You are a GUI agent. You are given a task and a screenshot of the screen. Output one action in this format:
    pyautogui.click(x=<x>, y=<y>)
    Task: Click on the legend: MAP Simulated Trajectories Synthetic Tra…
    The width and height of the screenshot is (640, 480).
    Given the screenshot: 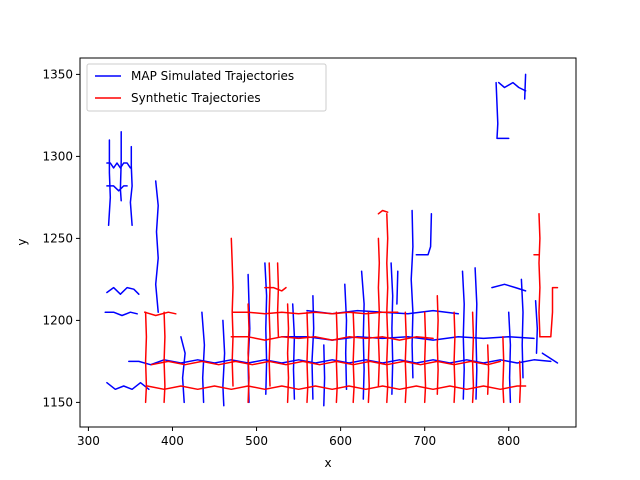 What is the action you would take?
    pyautogui.click(x=206, y=87)
    